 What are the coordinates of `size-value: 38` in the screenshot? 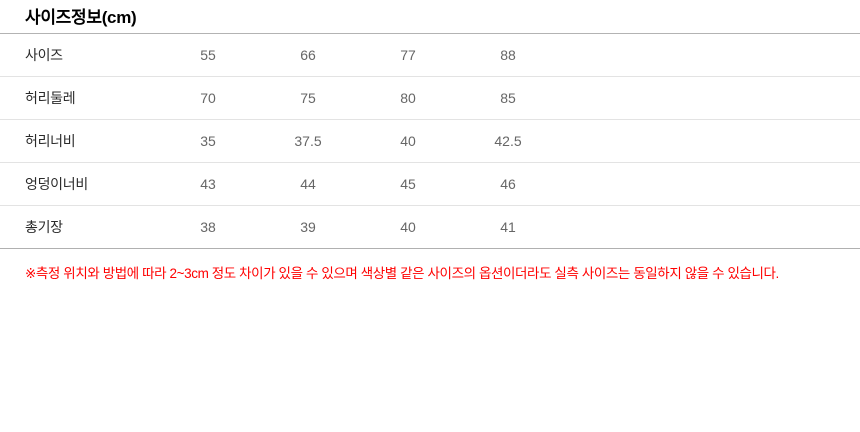 It's located at (208, 227).